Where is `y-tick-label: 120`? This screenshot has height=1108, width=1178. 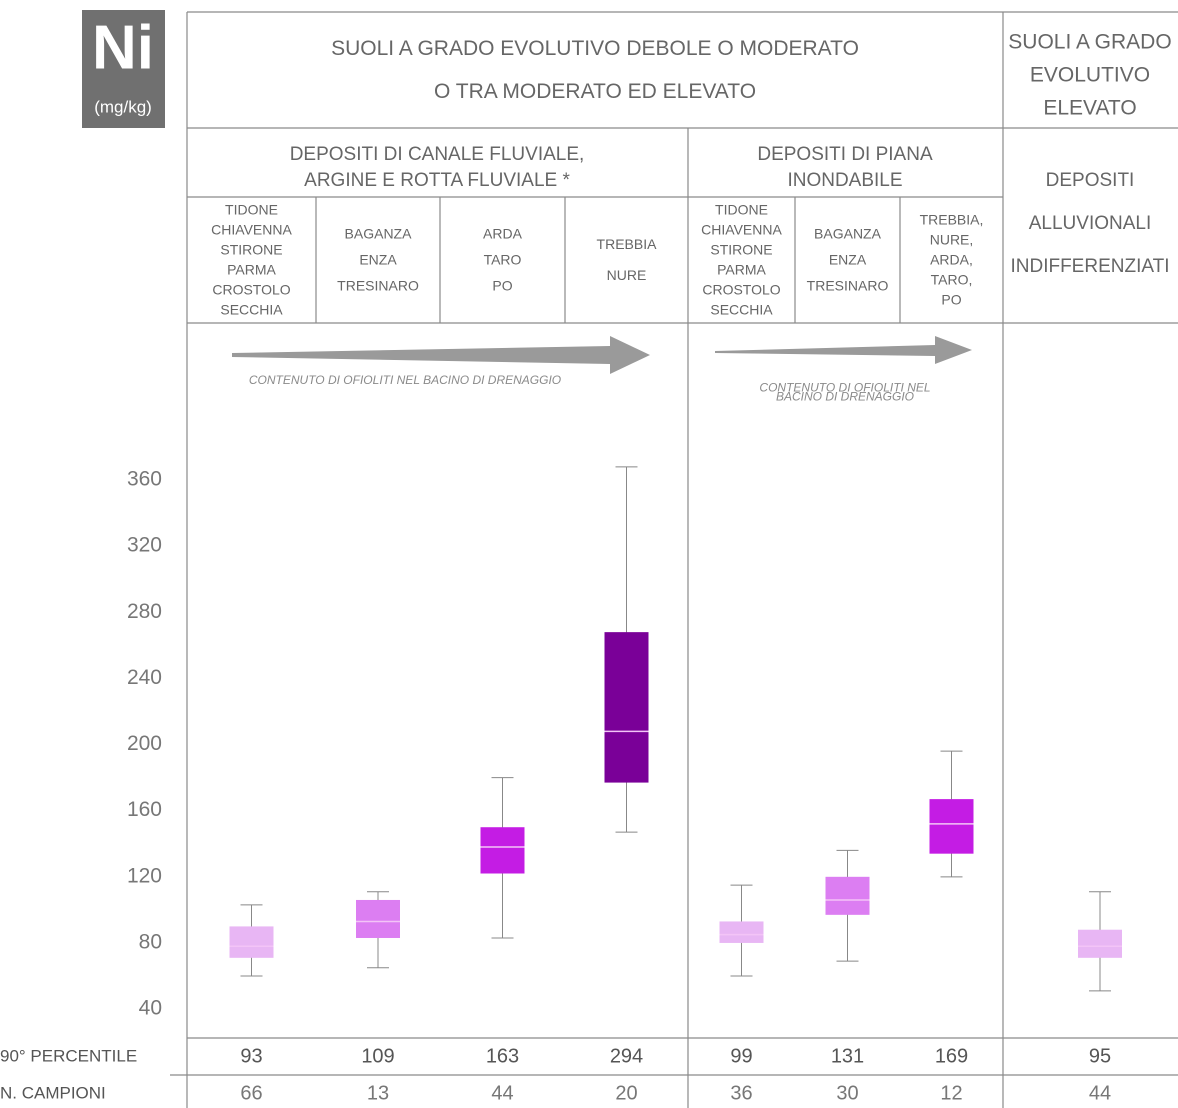
y-tick-label: 120 is located at coordinates (144, 875).